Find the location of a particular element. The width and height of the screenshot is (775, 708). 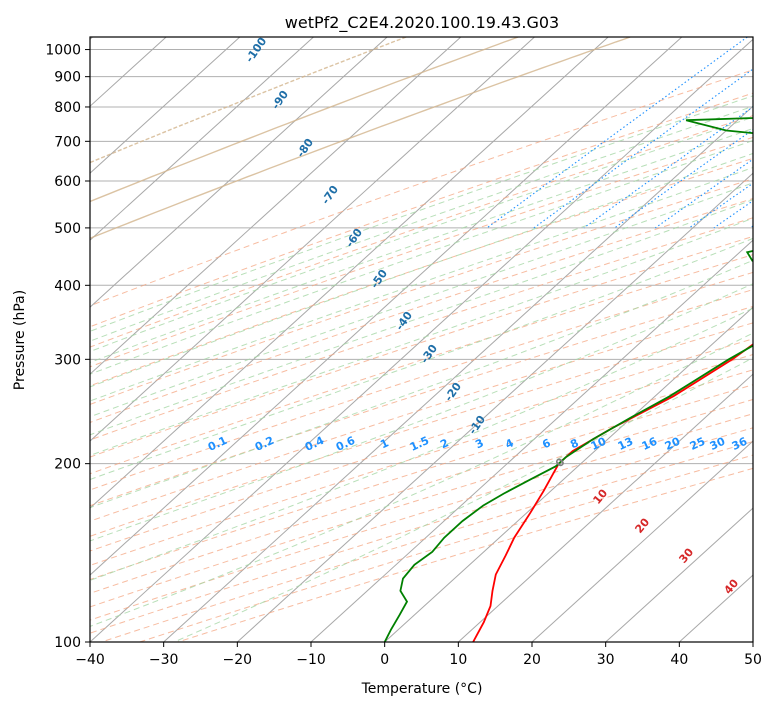

isotherm-label: -20 is located at coordinates (453, 392).